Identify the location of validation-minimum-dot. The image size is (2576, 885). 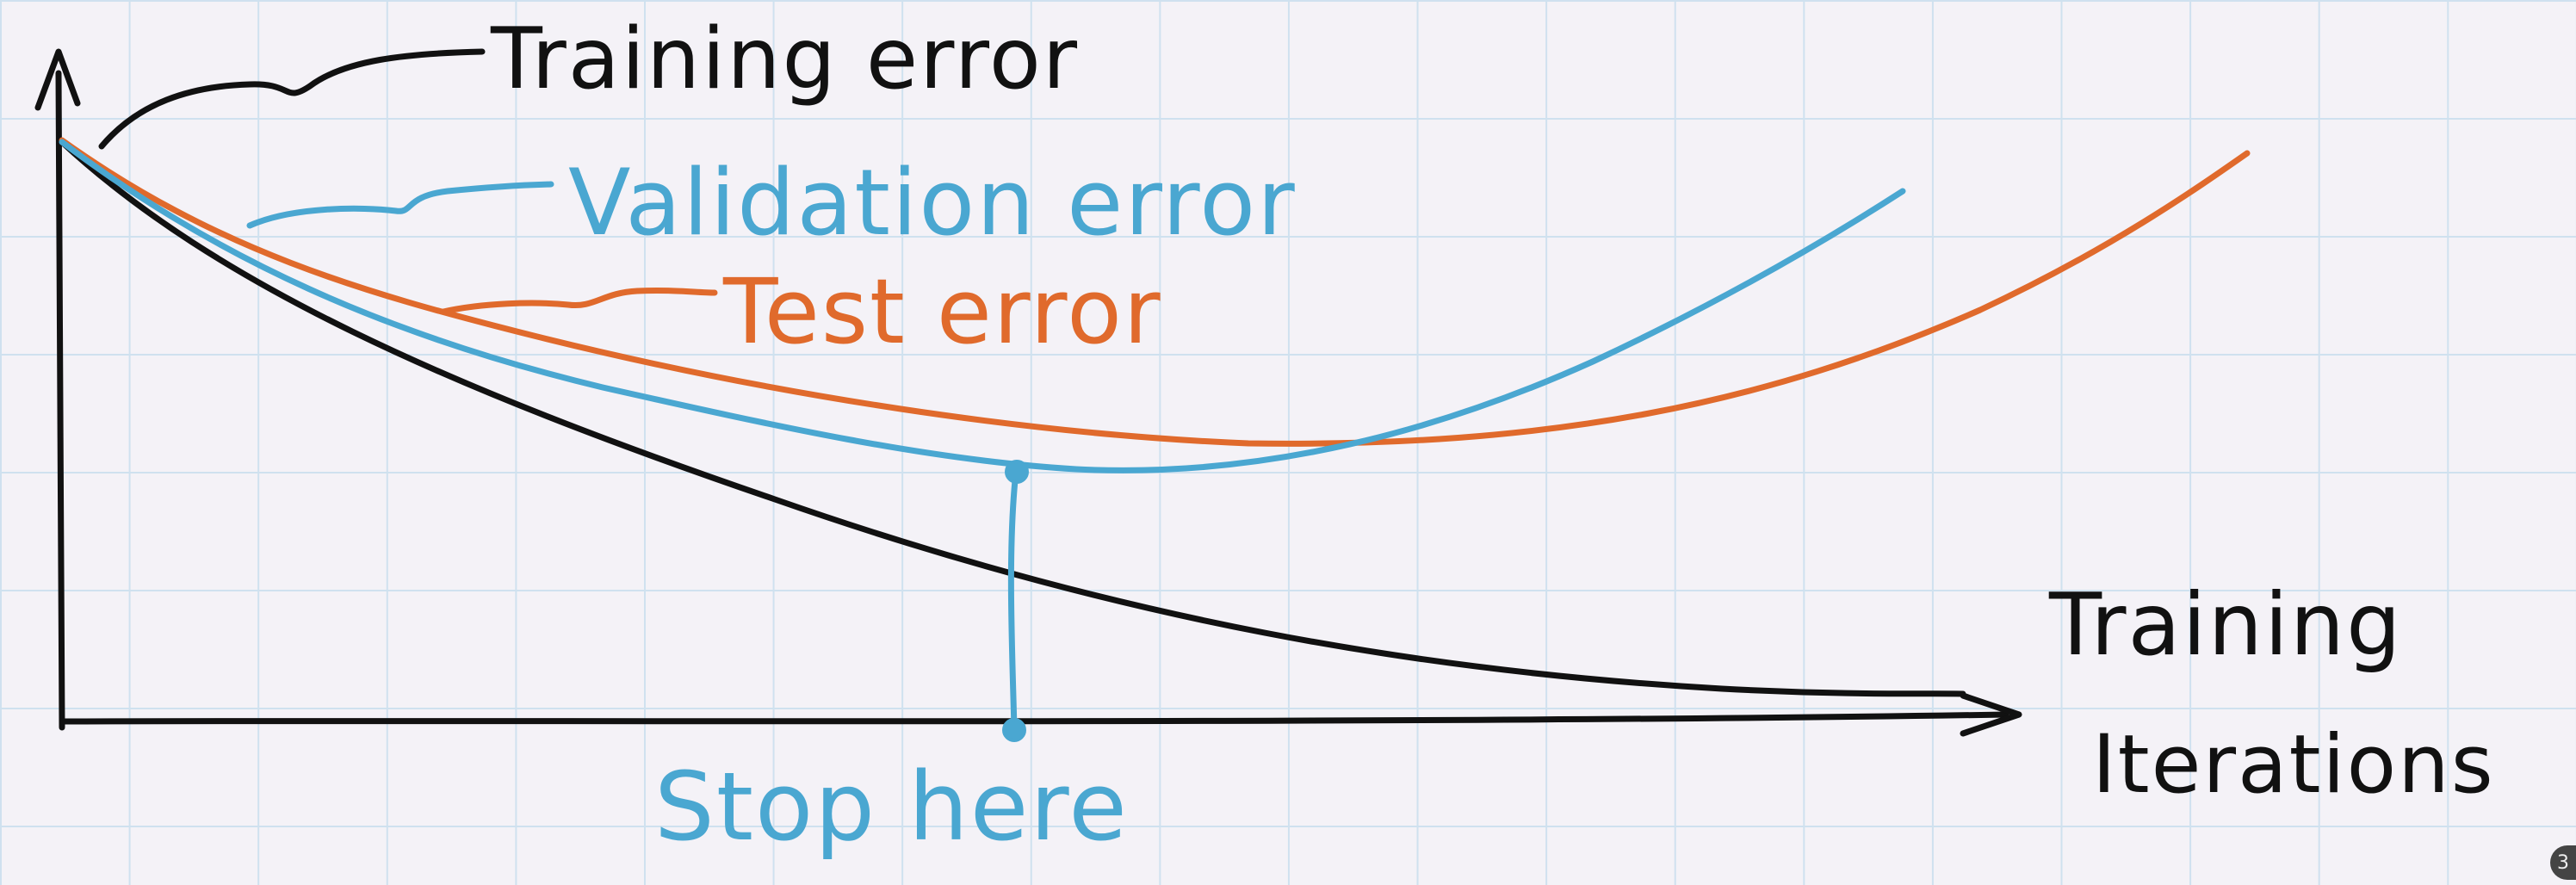
(1017, 472).